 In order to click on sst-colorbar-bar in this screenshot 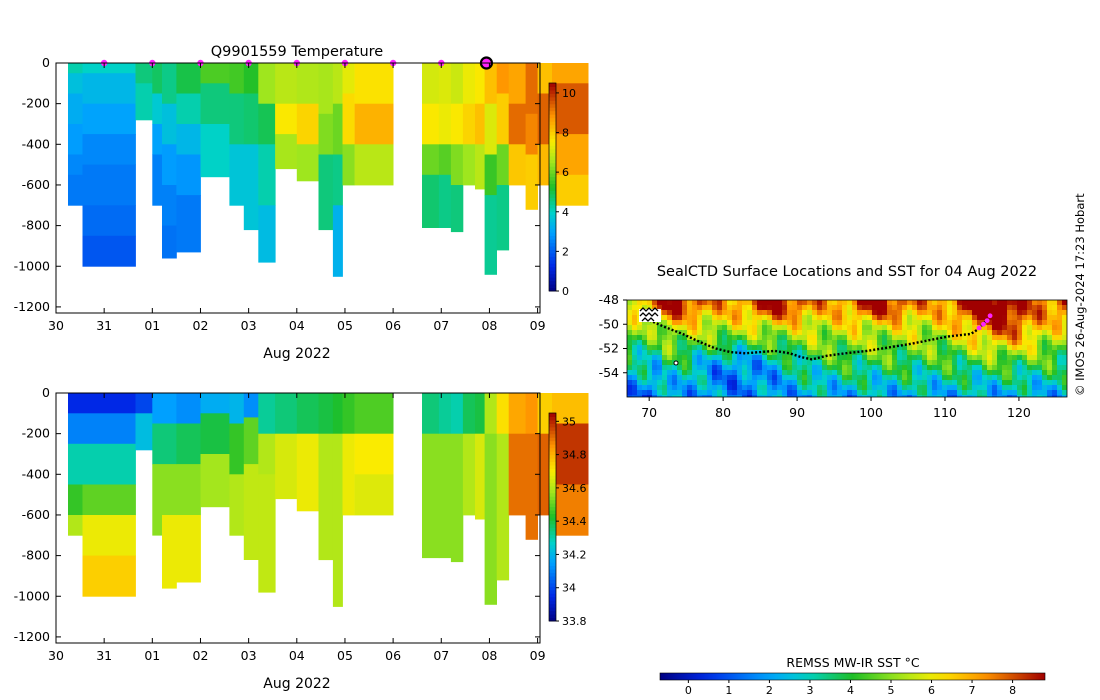, I will do `click(852, 676)`.